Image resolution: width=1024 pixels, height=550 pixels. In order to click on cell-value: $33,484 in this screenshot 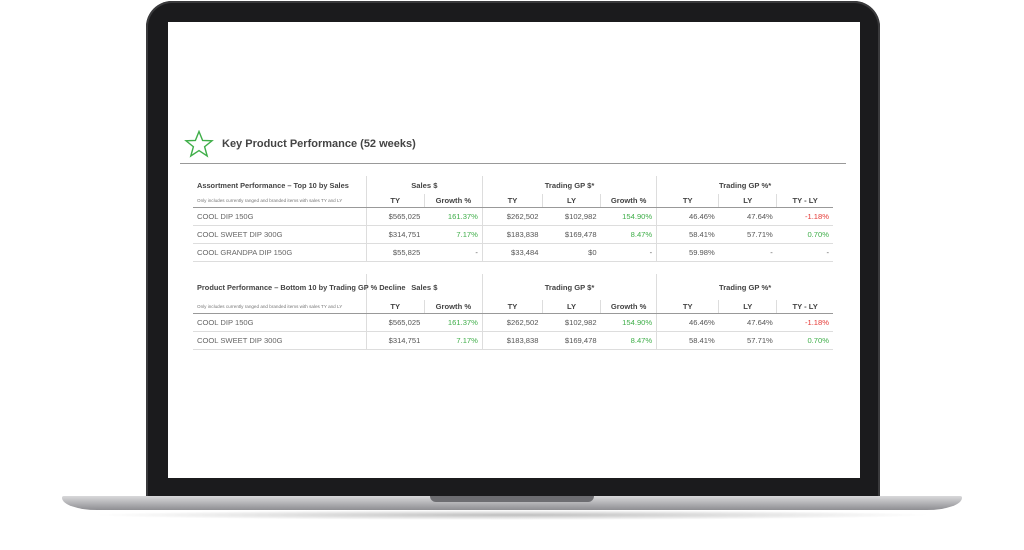, I will do `click(512, 252)`.